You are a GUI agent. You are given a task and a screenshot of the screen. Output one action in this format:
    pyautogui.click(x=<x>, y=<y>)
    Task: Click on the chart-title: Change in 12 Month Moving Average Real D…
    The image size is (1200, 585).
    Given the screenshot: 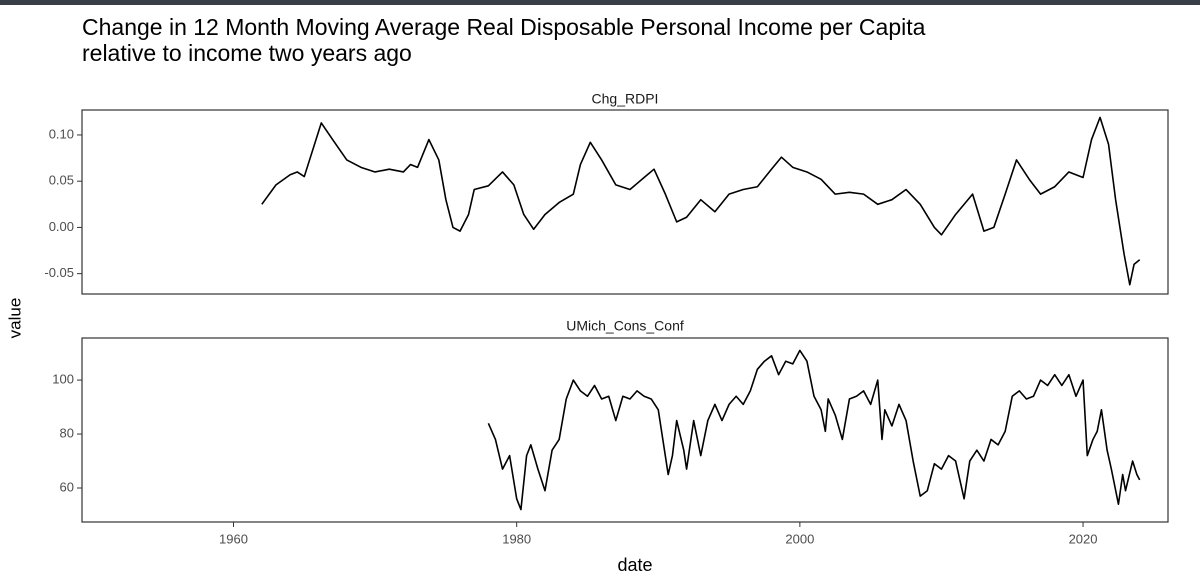 What is the action you would take?
    pyautogui.click(x=504, y=27)
    